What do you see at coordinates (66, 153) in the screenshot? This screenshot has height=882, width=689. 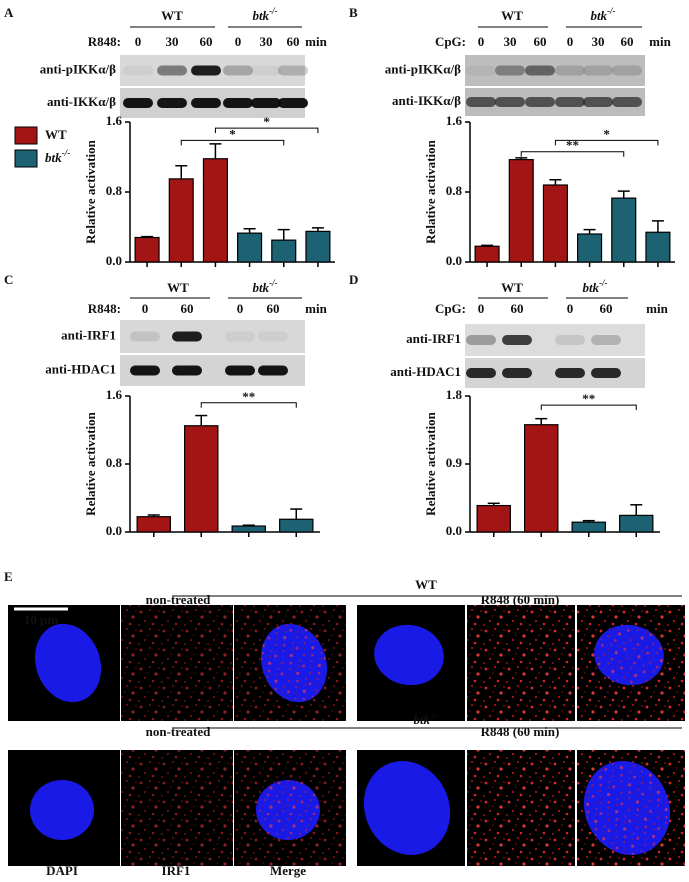 I see `legend-superscript: -/-` at bounding box center [66, 153].